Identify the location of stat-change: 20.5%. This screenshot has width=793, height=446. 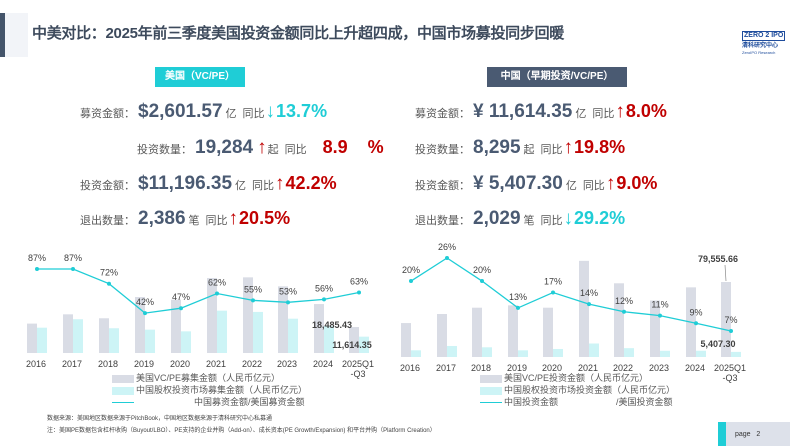
(265, 218).